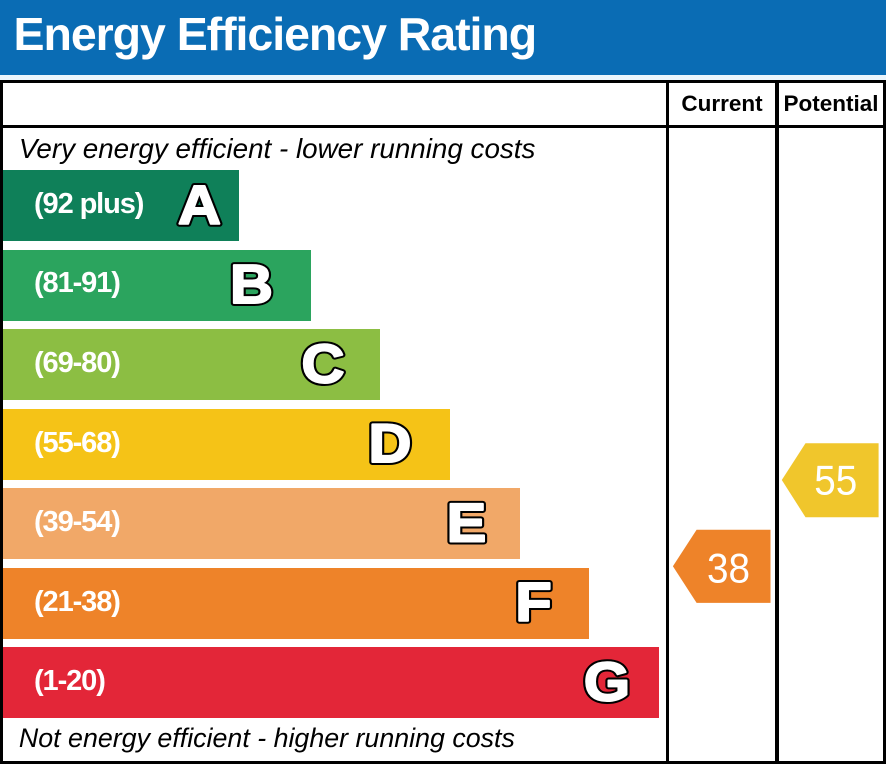 The height and width of the screenshot is (764, 886). What do you see at coordinates (728, 567) in the screenshot?
I see `svg-text: 38` at bounding box center [728, 567].